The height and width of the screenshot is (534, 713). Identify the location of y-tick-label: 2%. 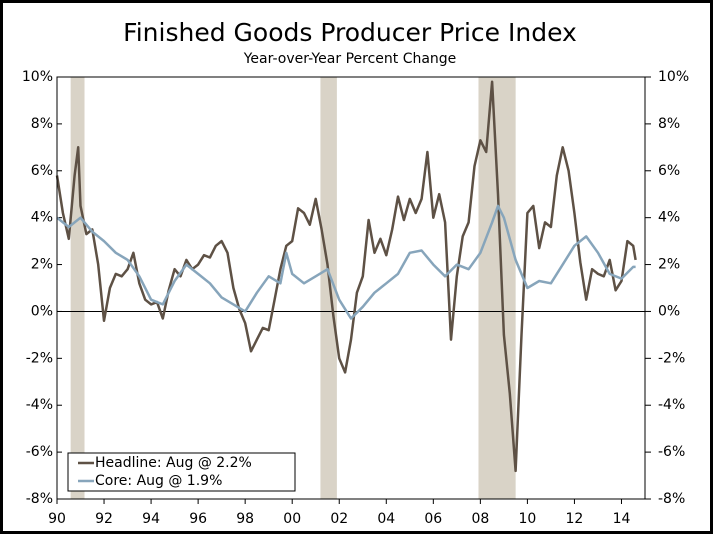
(42, 265).